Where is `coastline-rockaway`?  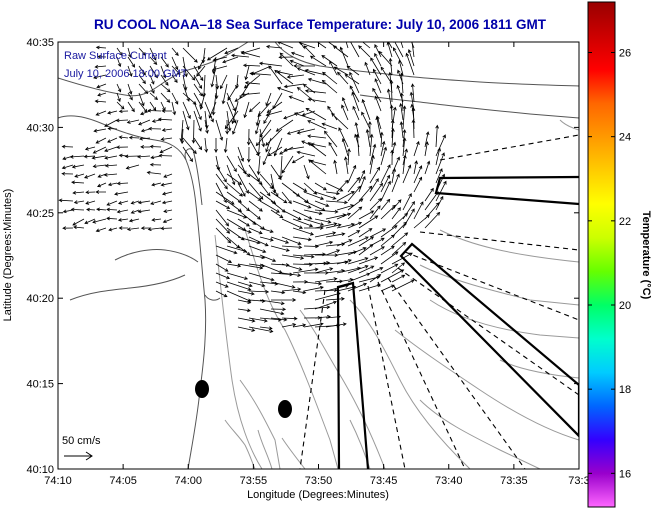 coastline-rockaway is located at coordinates (469, 106).